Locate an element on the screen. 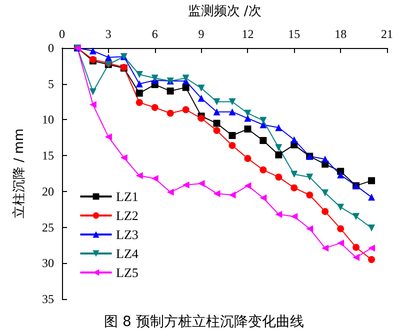  x-axis-title: 监测频次 /次 is located at coordinates (225, 11).